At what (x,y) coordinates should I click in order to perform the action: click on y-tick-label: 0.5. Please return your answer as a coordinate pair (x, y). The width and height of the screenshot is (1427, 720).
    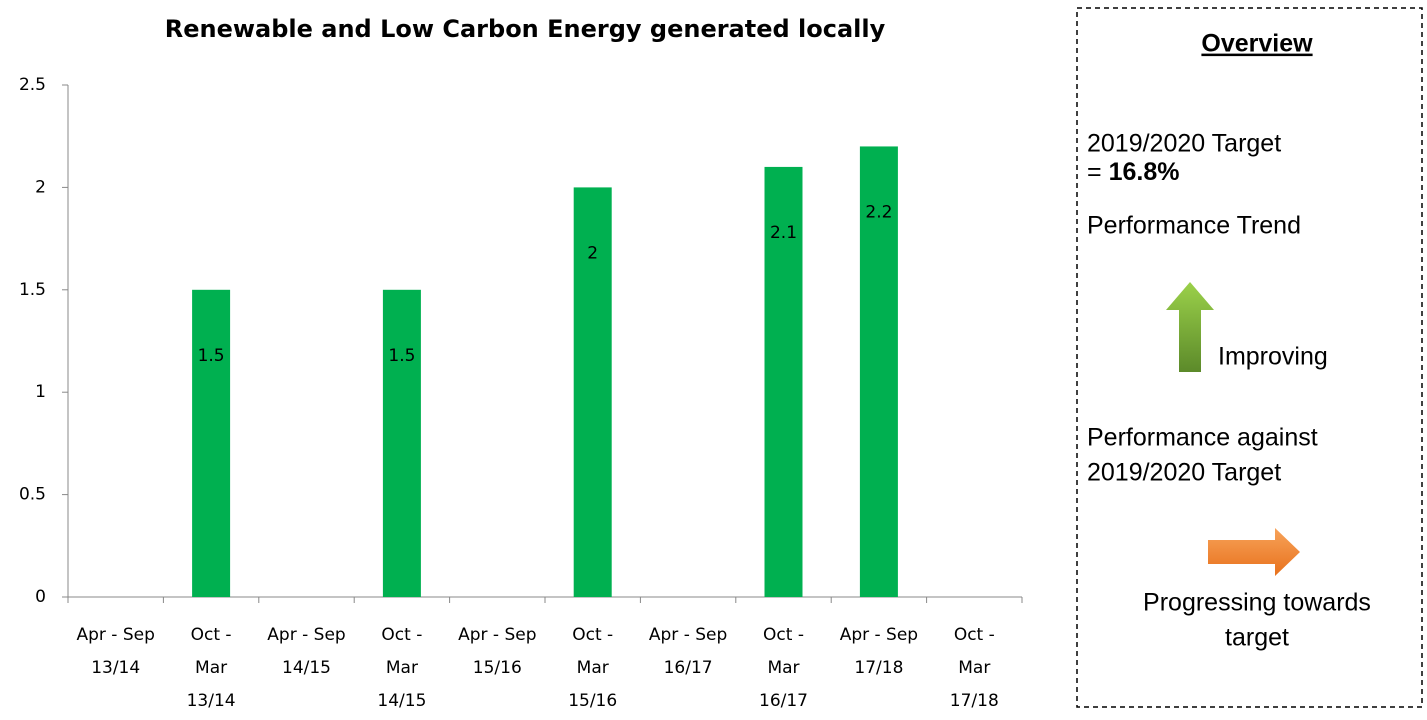
    Looking at the image, I should click on (32, 495).